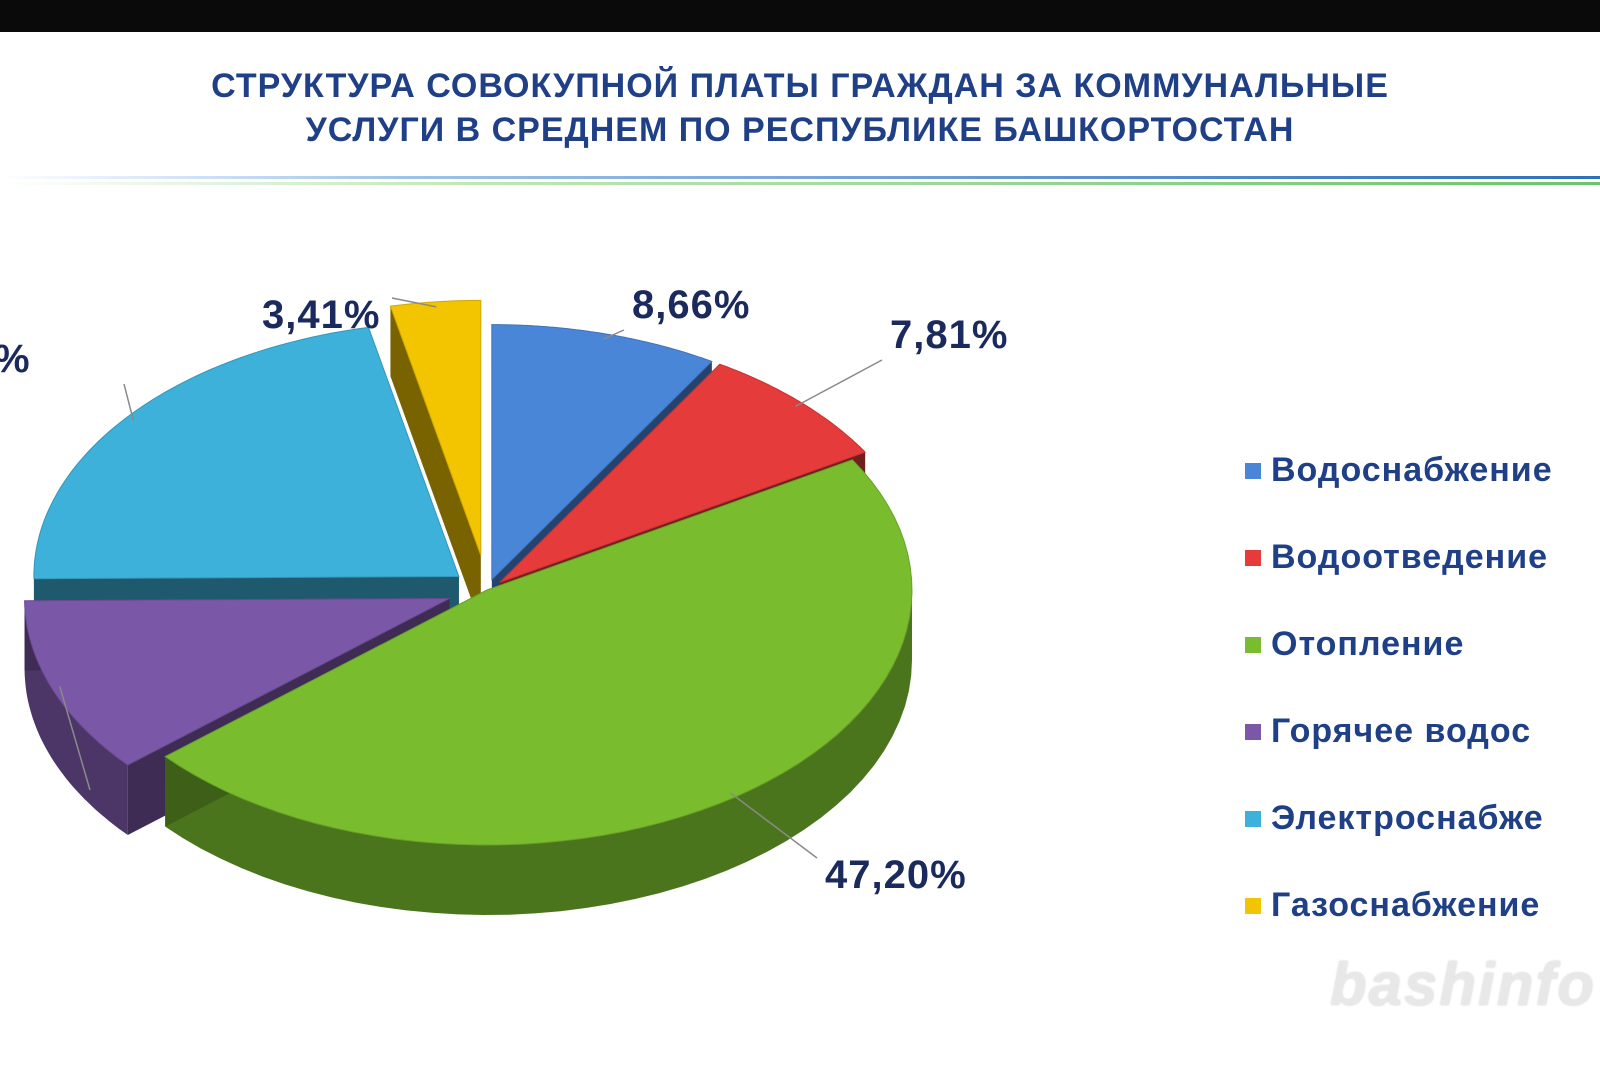 This screenshot has width=1600, height=1065. Describe the element at coordinates (1253, 818) in the screenshot. I see `legend-swatch-электроснабжение` at that location.